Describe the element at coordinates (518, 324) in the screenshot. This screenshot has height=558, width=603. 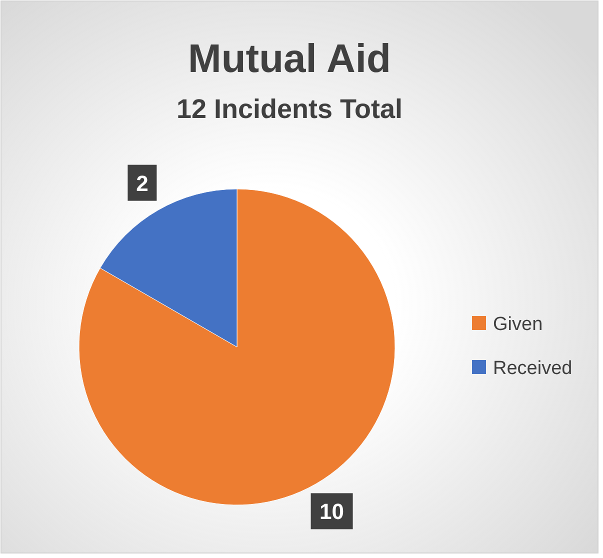
I see `slice-label: Given` at that location.